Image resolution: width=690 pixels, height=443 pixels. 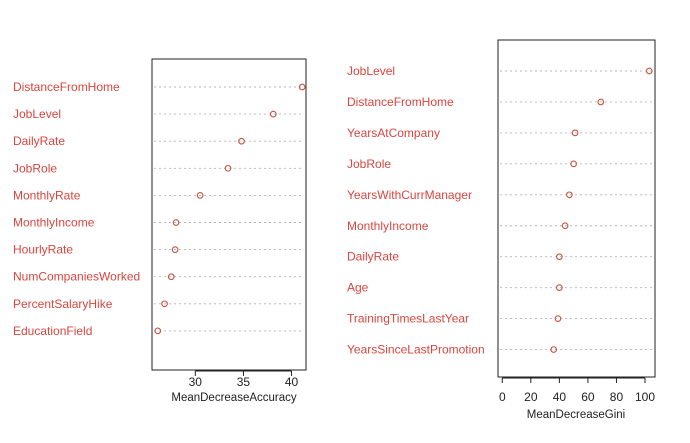 I want to click on category-label: YearsAtCompany, so click(x=393, y=133).